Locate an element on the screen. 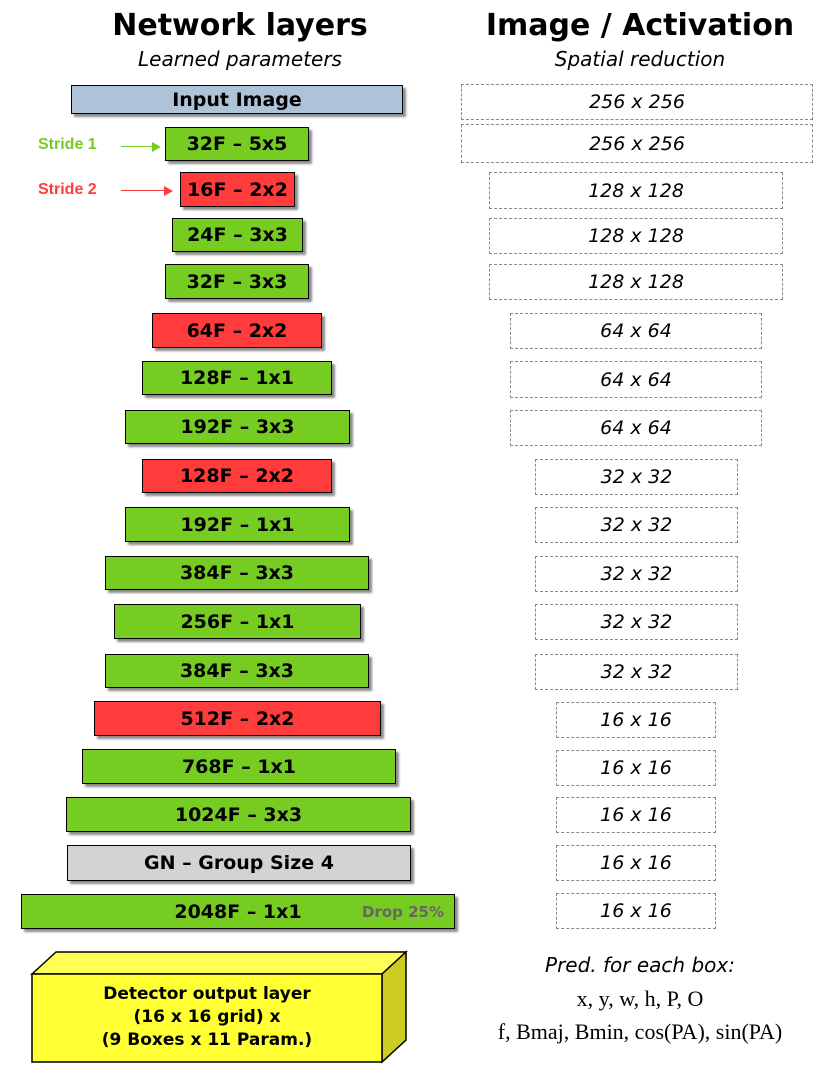 Image resolution: width=830 pixels, height=1083 pixels. layer-conv-15: 1024F – 3x3 is located at coordinates (238, 814).